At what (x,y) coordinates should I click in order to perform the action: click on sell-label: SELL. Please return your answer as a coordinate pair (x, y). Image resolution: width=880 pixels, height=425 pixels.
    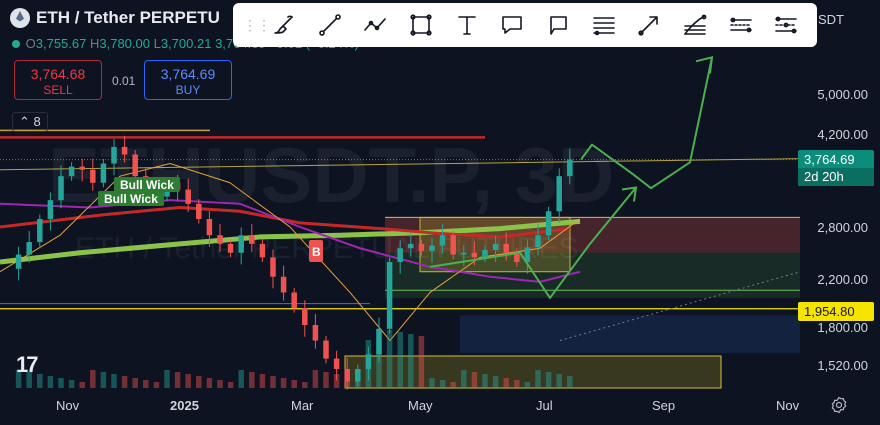
    Looking at the image, I should click on (58, 90).